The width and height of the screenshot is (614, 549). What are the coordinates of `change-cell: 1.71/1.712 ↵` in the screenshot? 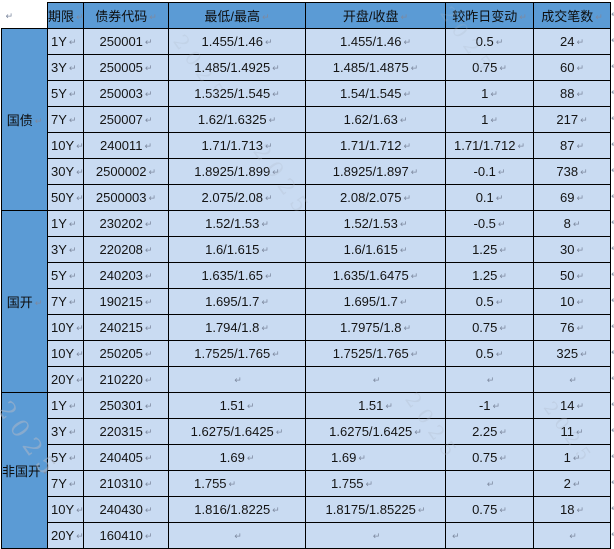 It's located at (489, 145).